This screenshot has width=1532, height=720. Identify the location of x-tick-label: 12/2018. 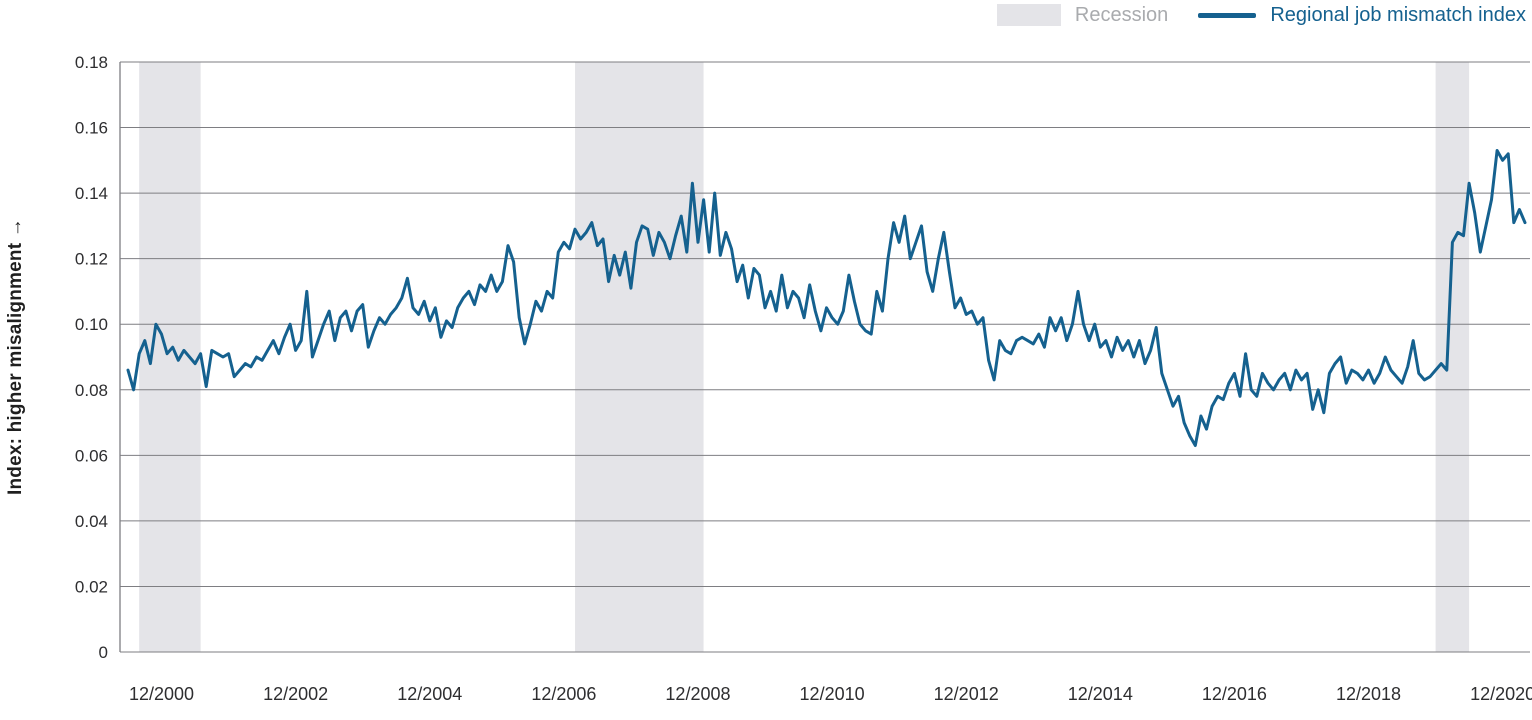
(1368, 694).